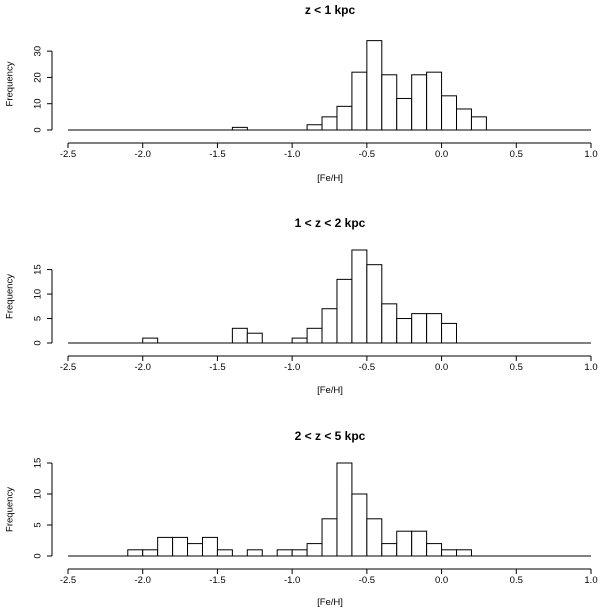 The image size is (600, 611). Describe the element at coordinates (330, 10) in the screenshot. I see `panel-title: z < 1 kpc` at that location.